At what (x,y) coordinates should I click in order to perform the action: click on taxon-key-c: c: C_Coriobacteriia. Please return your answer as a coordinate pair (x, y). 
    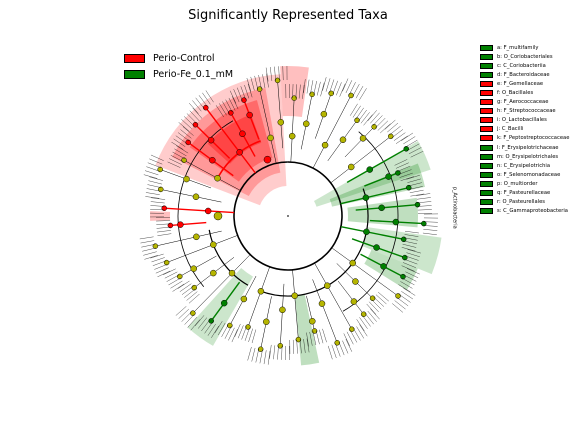
    Looking at the image, I should click on (524, 65).